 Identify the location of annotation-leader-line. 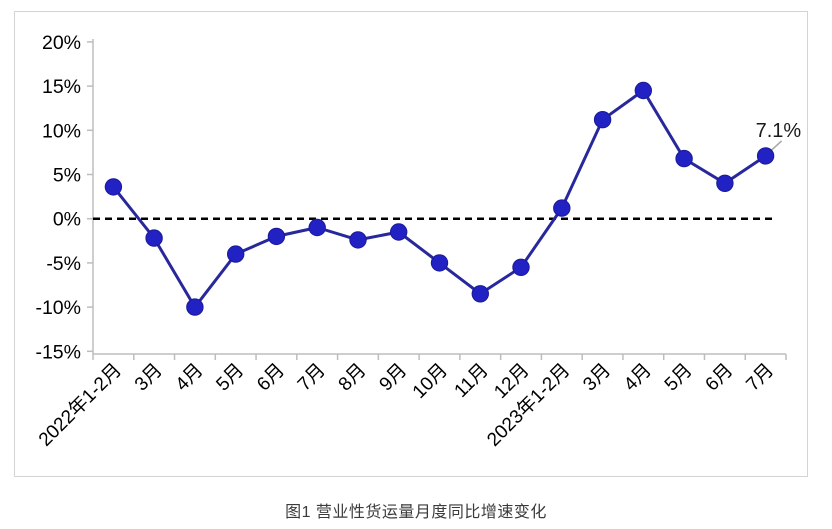
(776, 146).